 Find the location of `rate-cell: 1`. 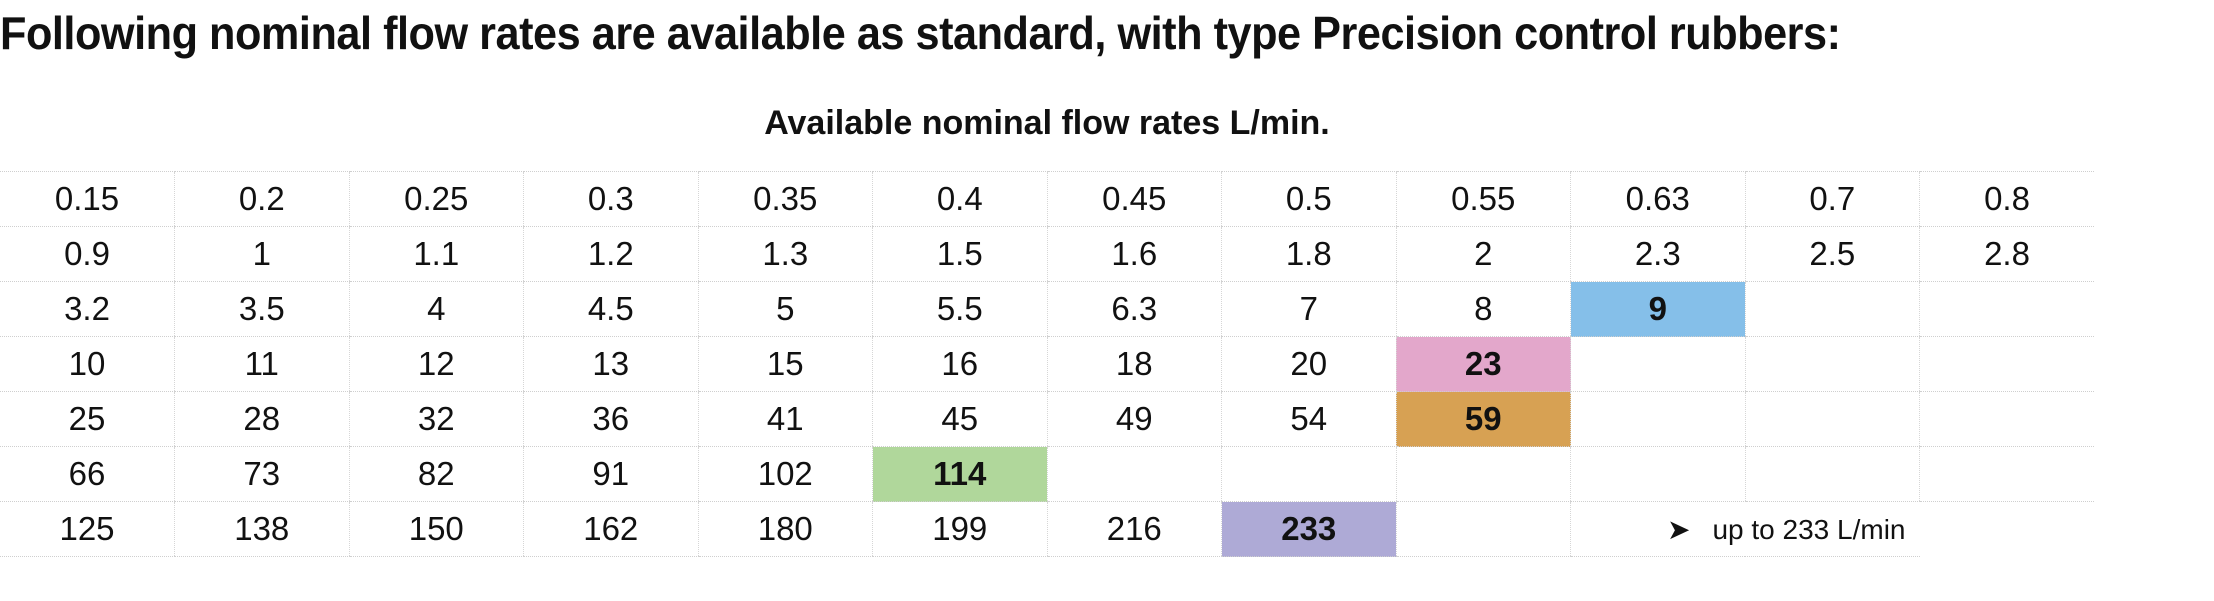

rate-cell: 1 is located at coordinates (261, 254).